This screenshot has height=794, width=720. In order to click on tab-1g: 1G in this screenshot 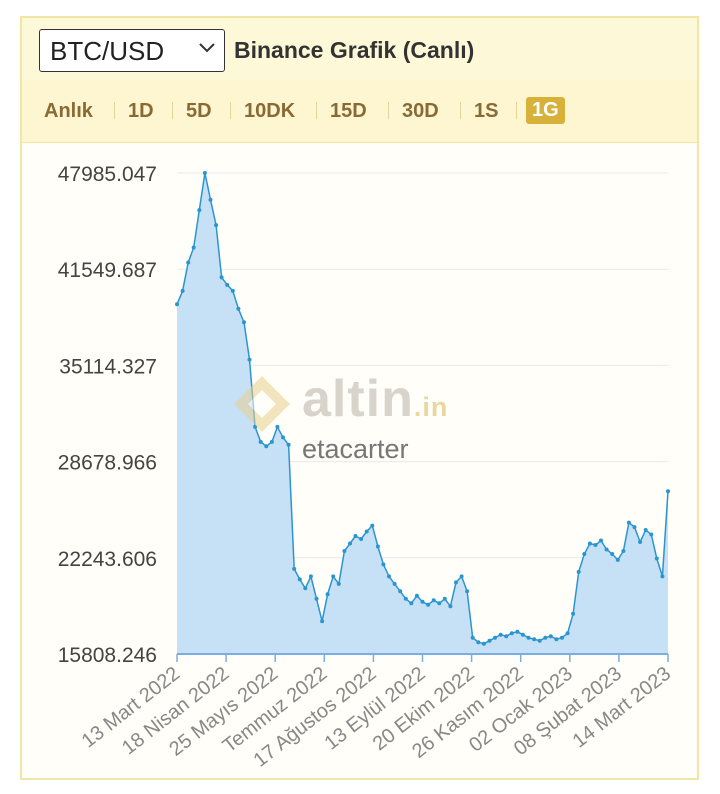, I will do `click(545, 110)`.